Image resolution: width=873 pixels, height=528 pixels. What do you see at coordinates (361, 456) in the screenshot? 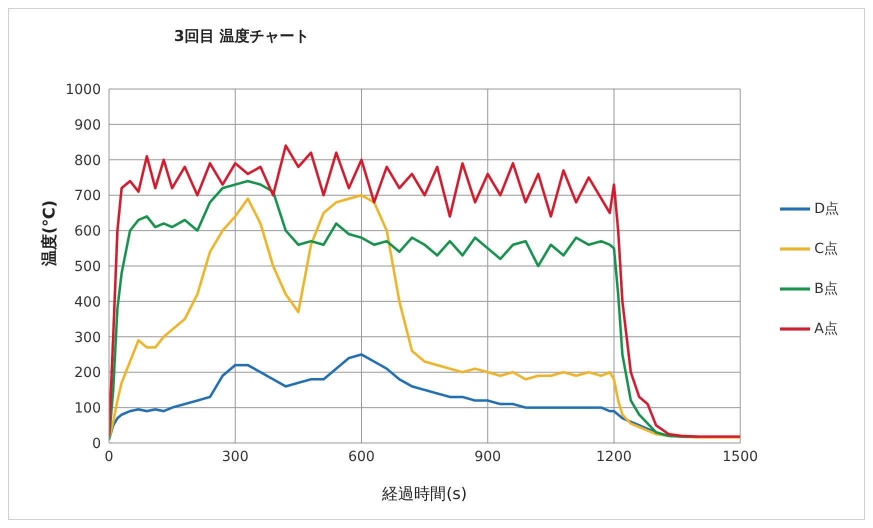
I see `x-tick-label: 600` at bounding box center [361, 456].